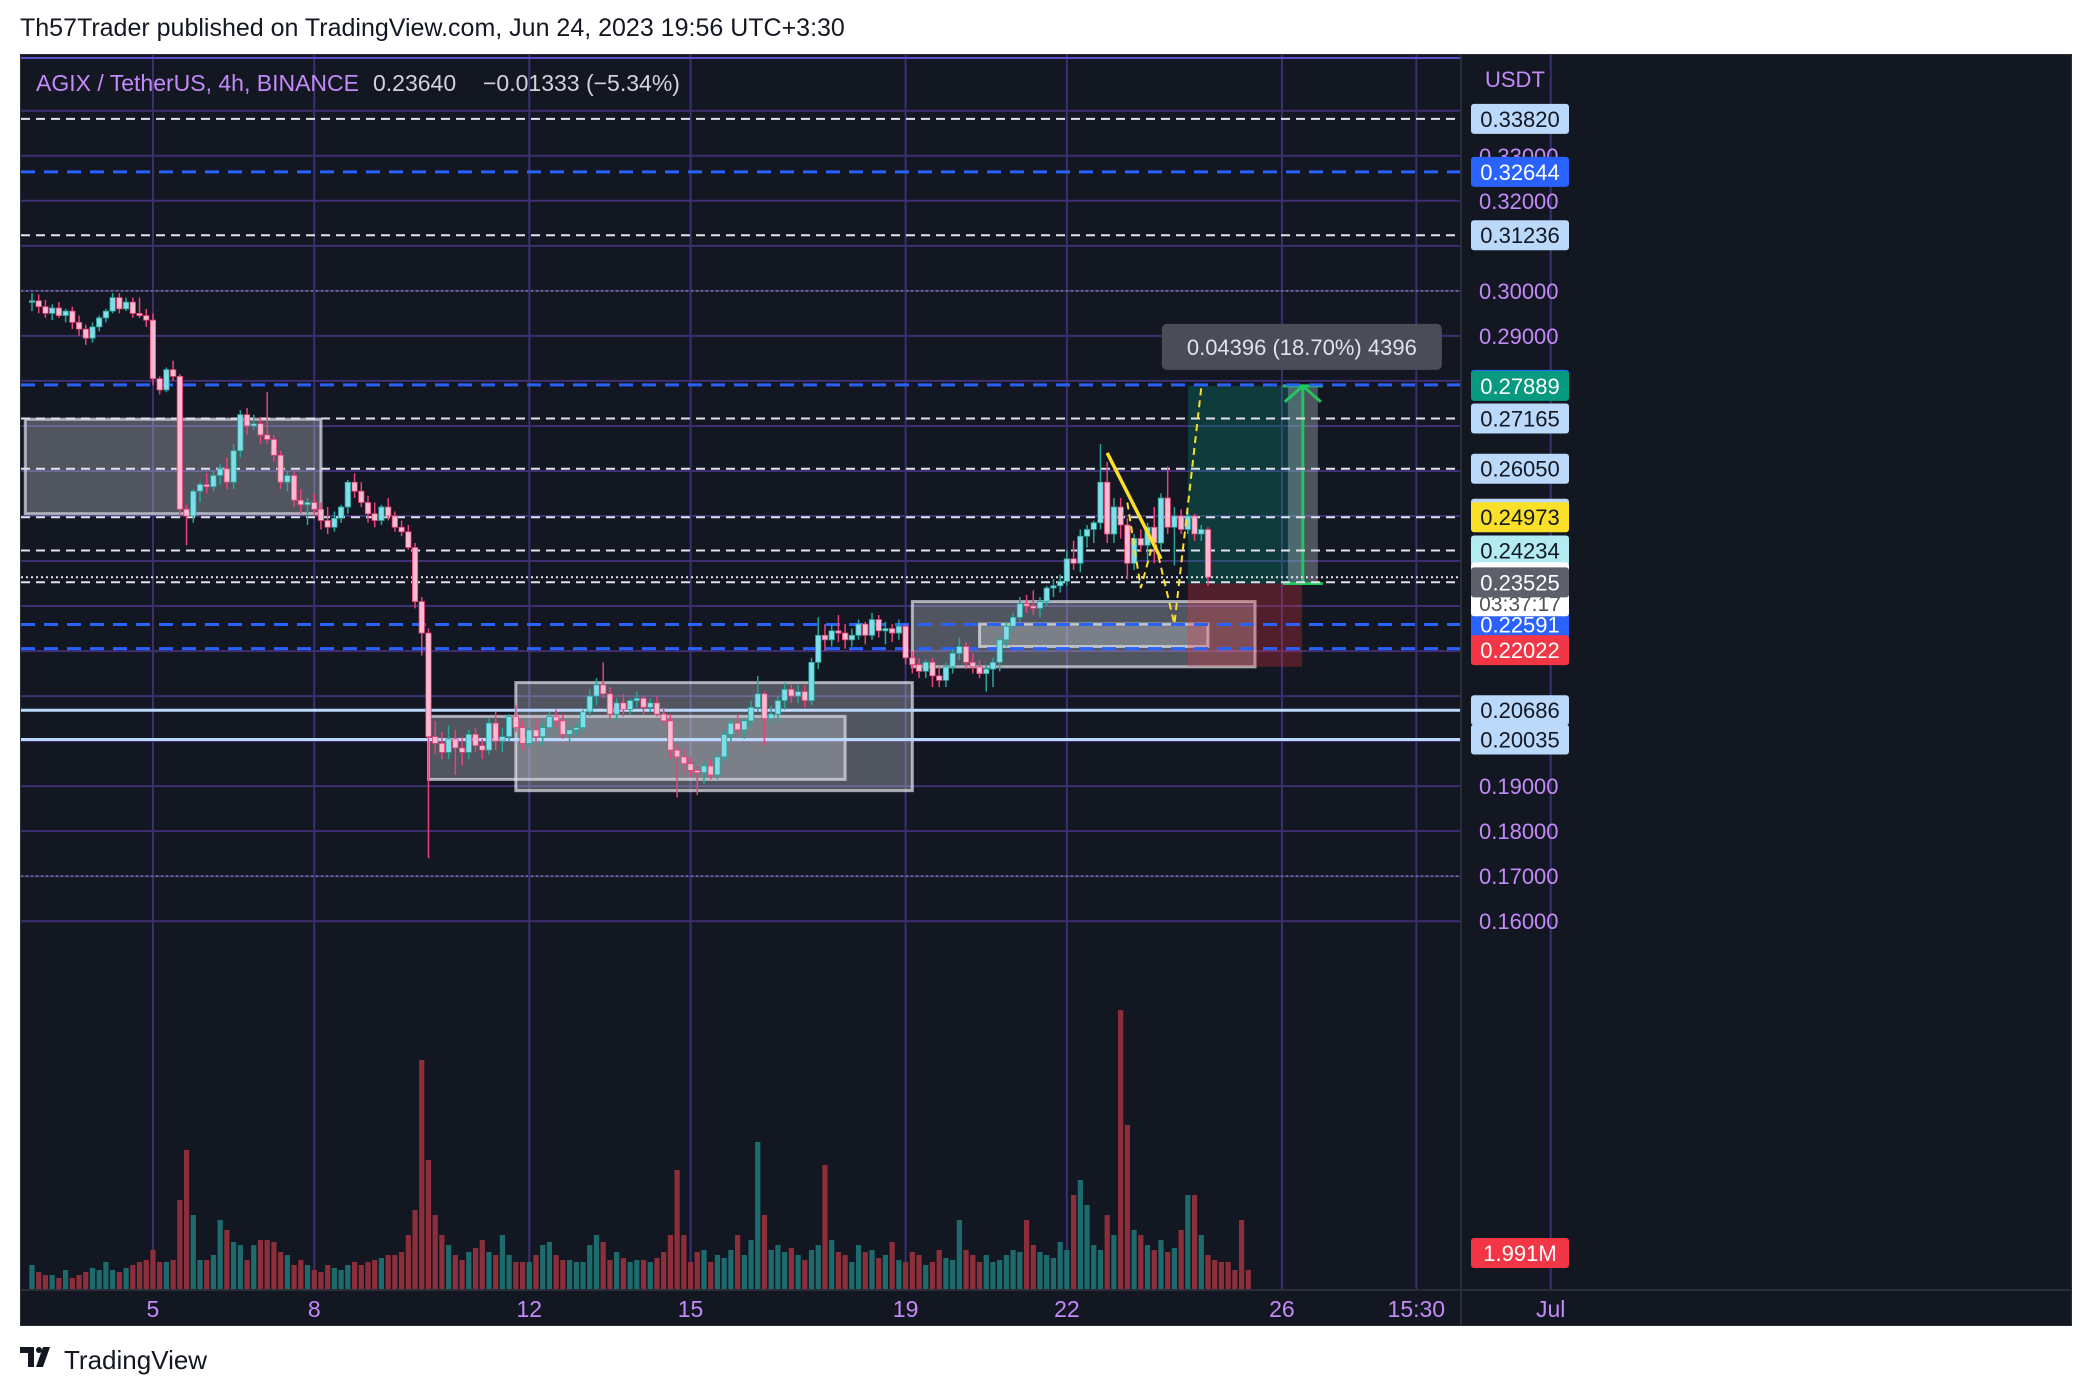 The height and width of the screenshot is (1394, 2088). What do you see at coordinates (1067, 1309) in the screenshot?
I see `time-tick-label: 22` at bounding box center [1067, 1309].